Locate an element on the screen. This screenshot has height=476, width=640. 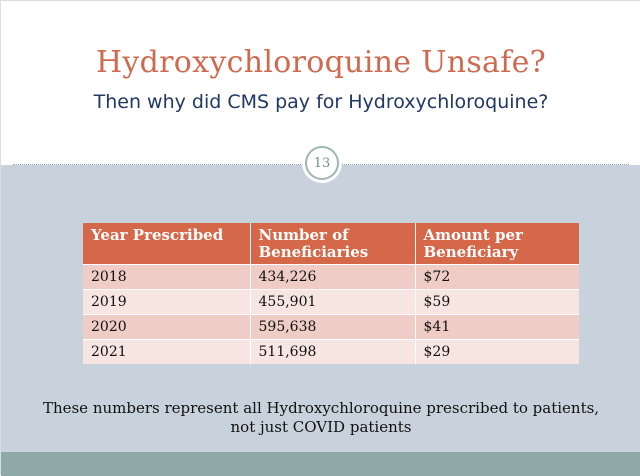
table-row: 2020 595,638 $41 is located at coordinates (331, 327).